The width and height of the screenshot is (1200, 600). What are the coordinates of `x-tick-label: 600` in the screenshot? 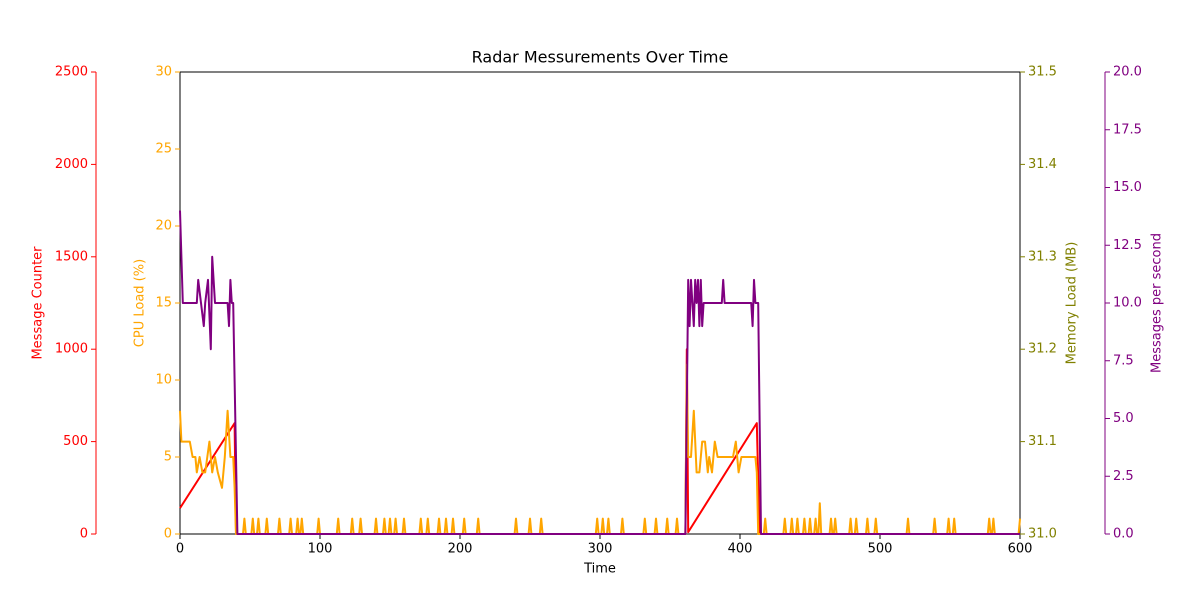 It's located at (1020, 549).